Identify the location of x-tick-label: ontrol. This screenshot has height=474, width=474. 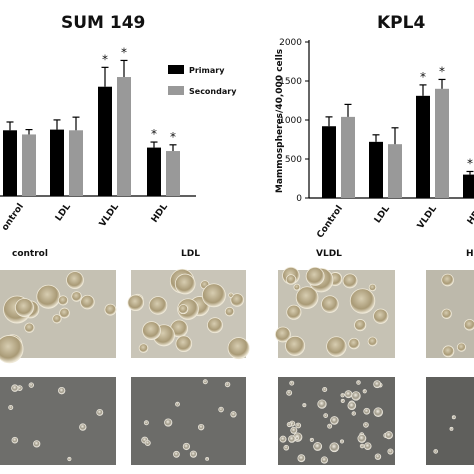
(13, 217).